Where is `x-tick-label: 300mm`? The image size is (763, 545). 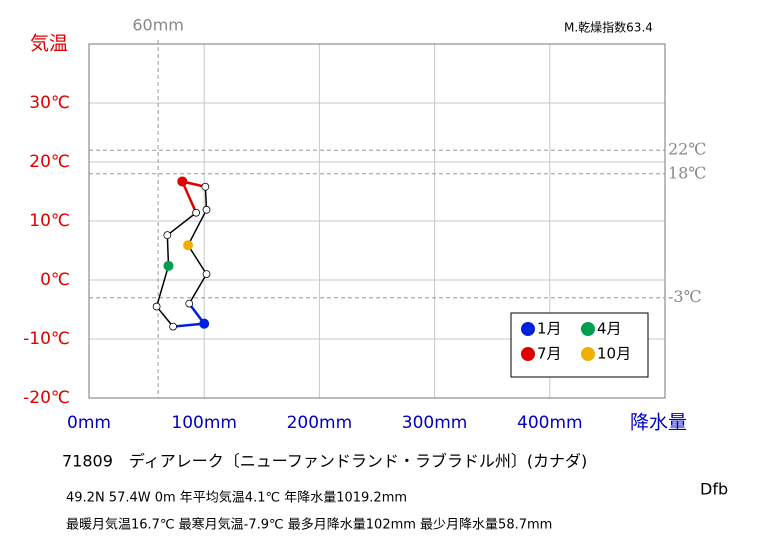
x-tick-label: 300mm is located at coordinates (435, 423).